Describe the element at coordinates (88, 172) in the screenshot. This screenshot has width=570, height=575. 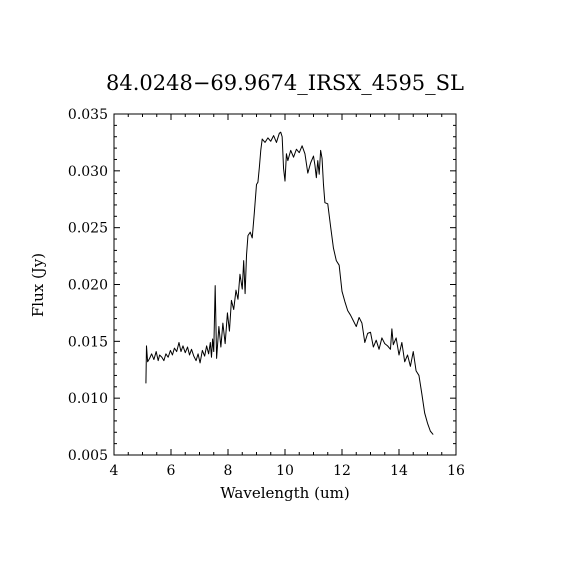
I see `y-tick-label: 0.030` at that location.